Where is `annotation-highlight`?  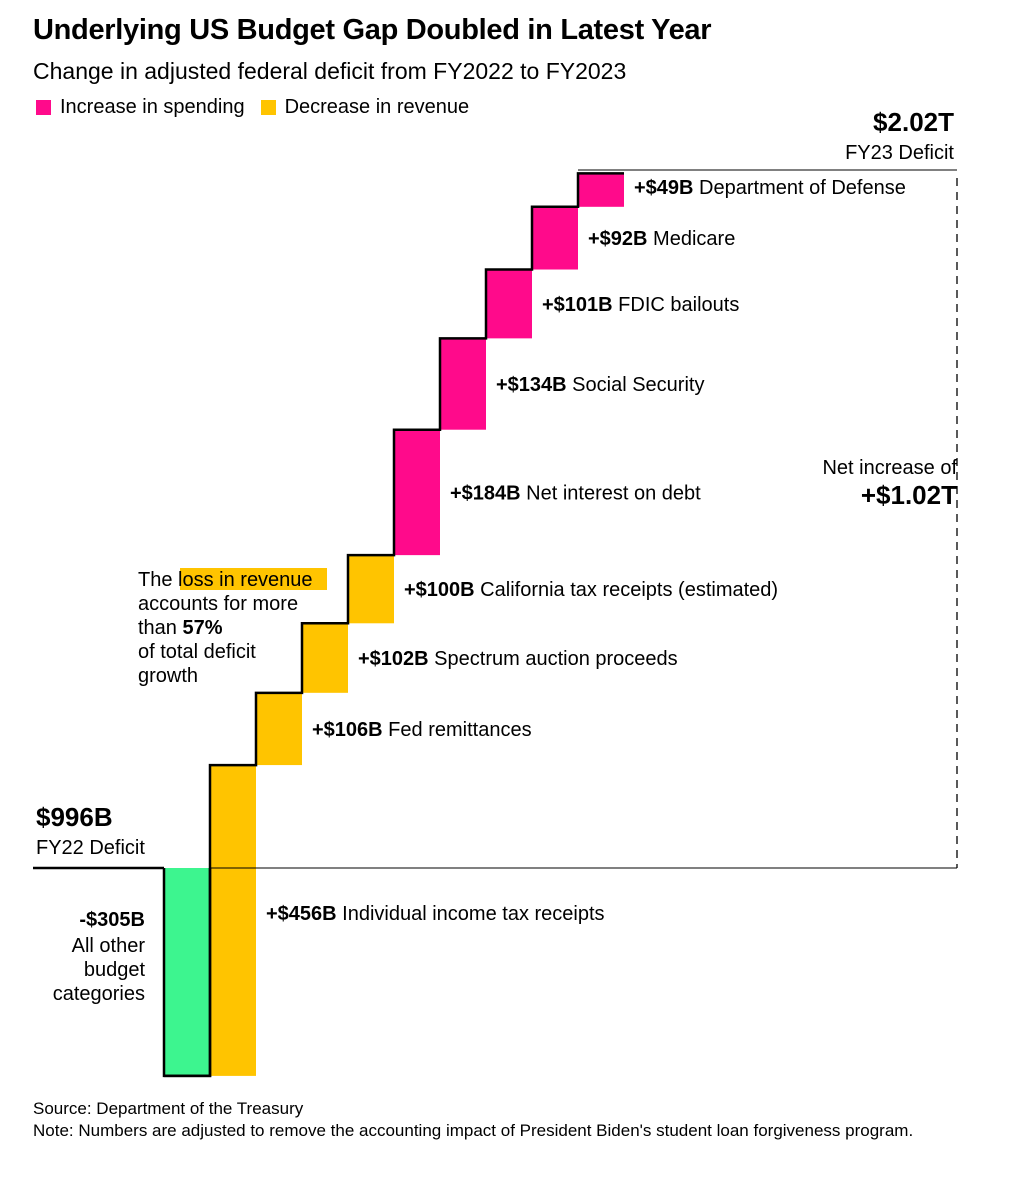 annotation-highlight is located at coordinates (253, 579).